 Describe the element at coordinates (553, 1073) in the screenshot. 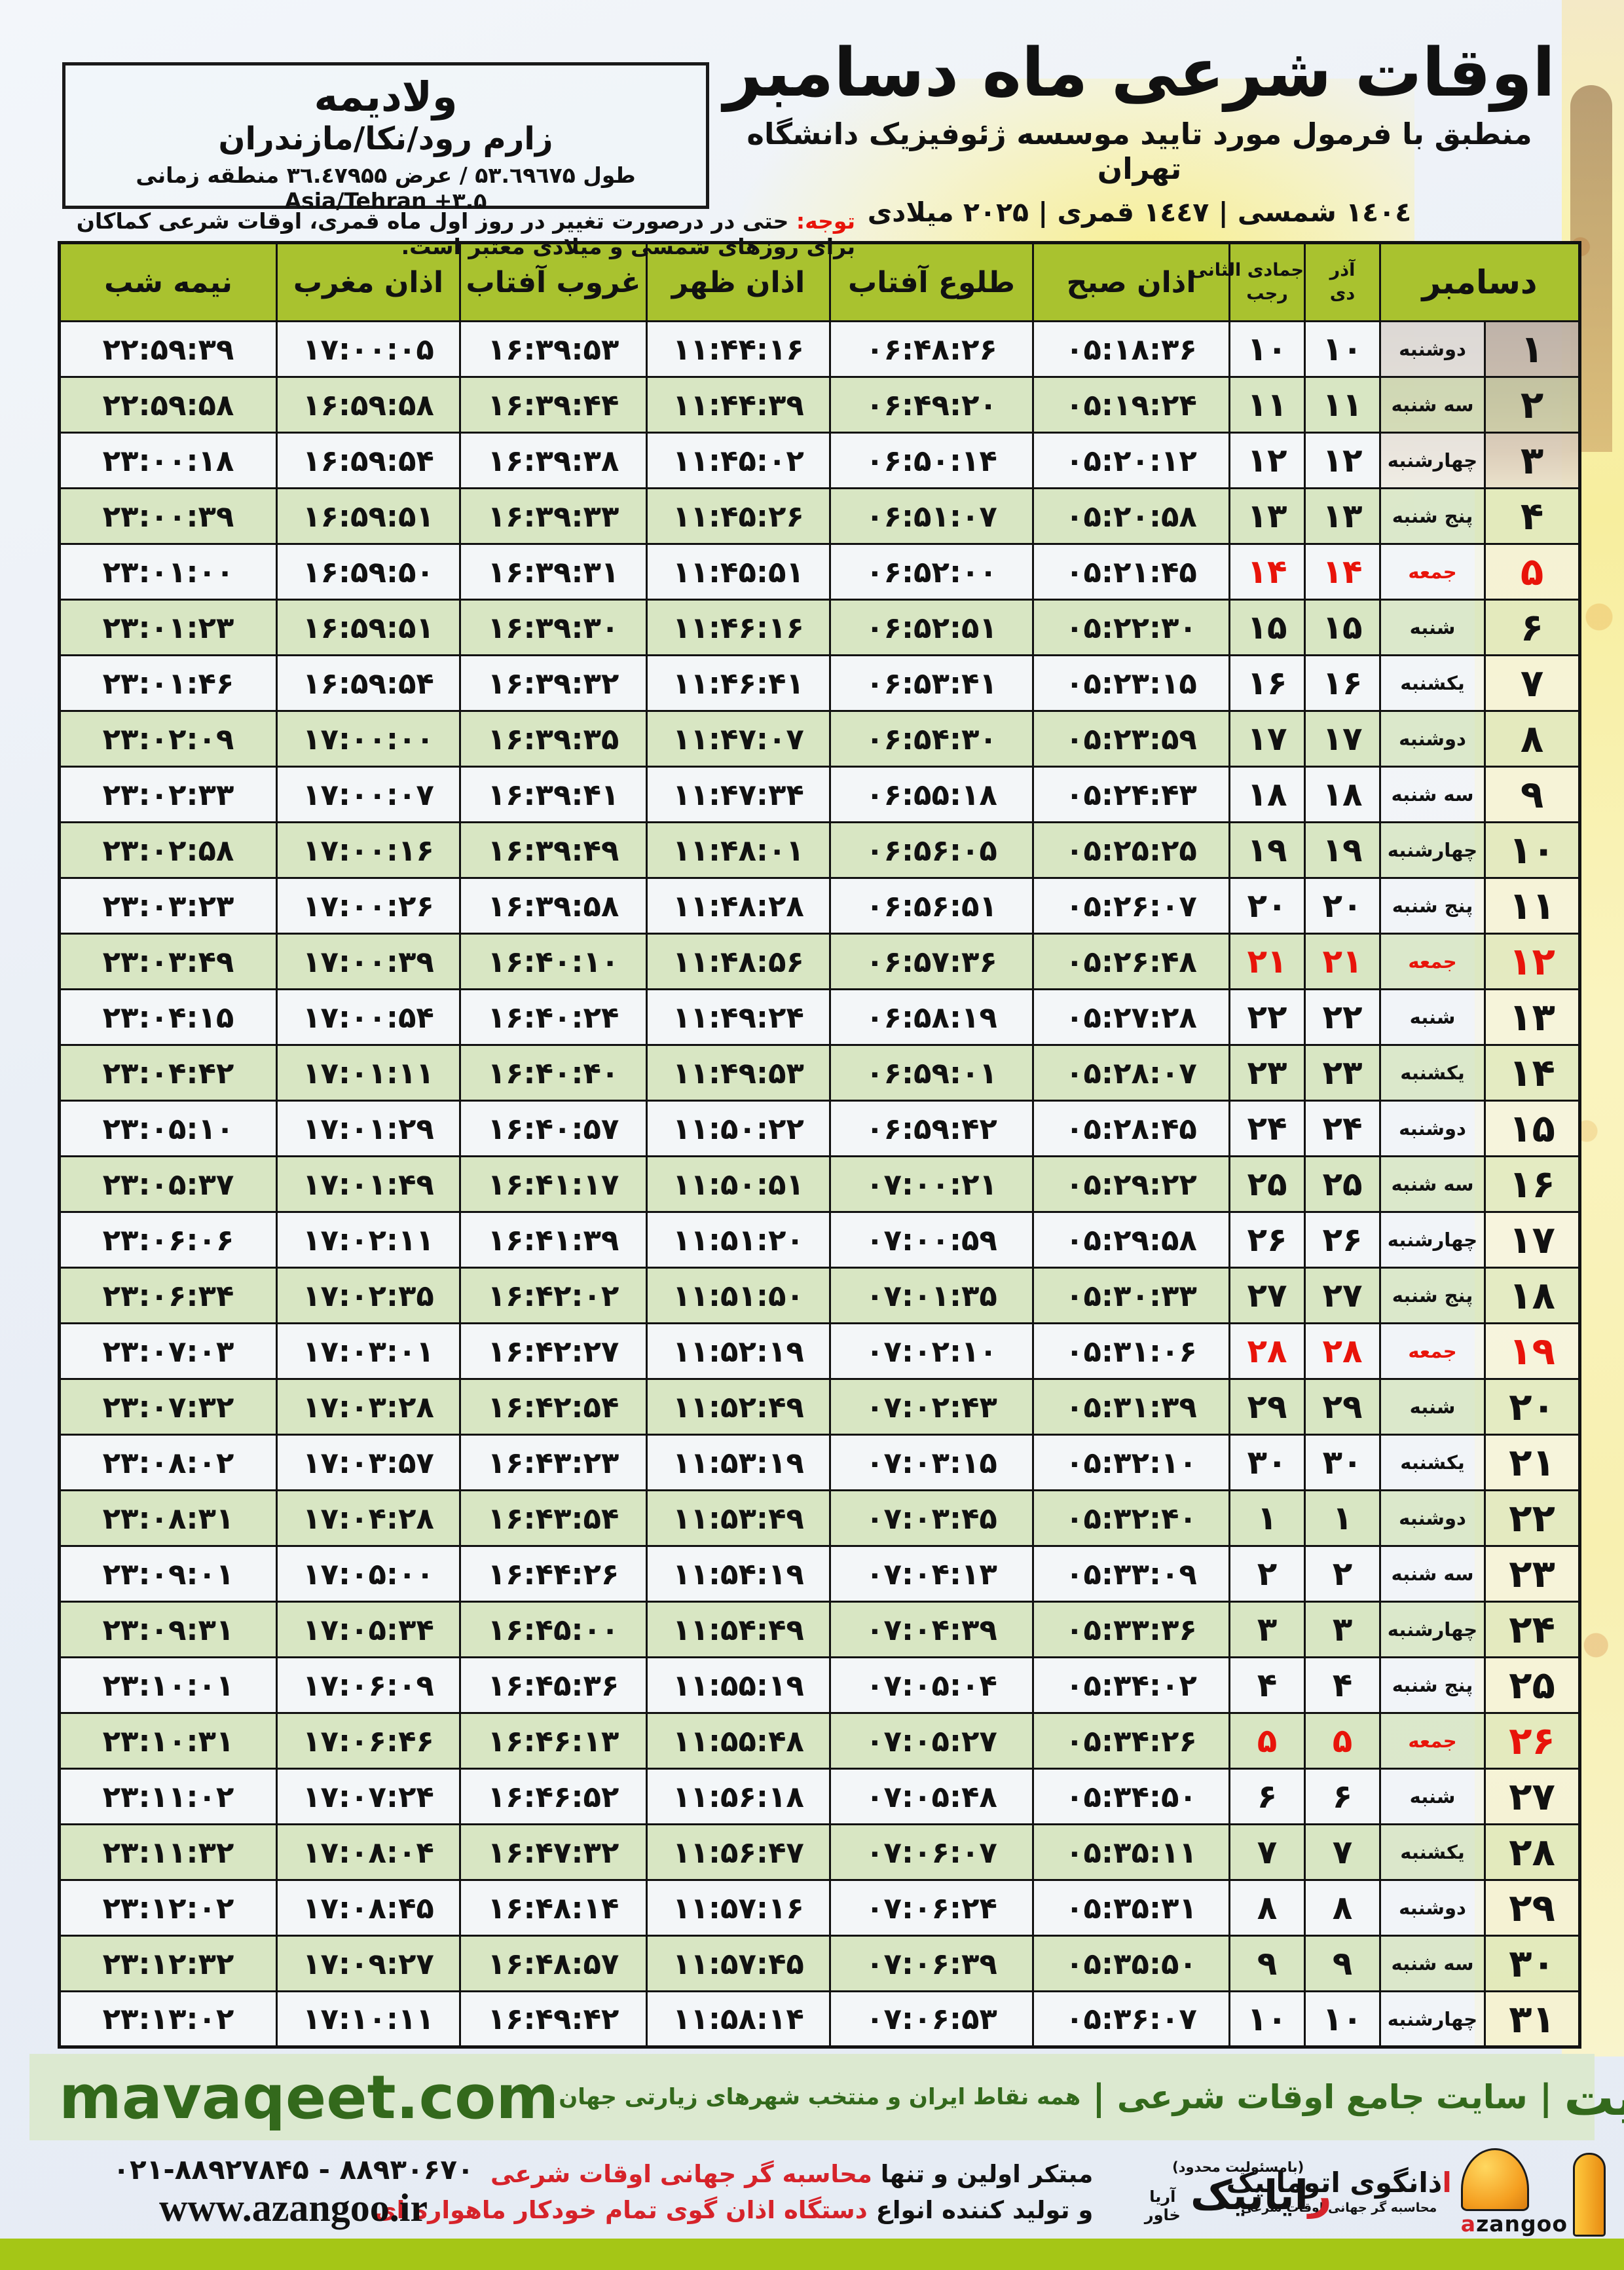

I see `sunset-time: ۱۶:۴۰:۴۰` at that location.